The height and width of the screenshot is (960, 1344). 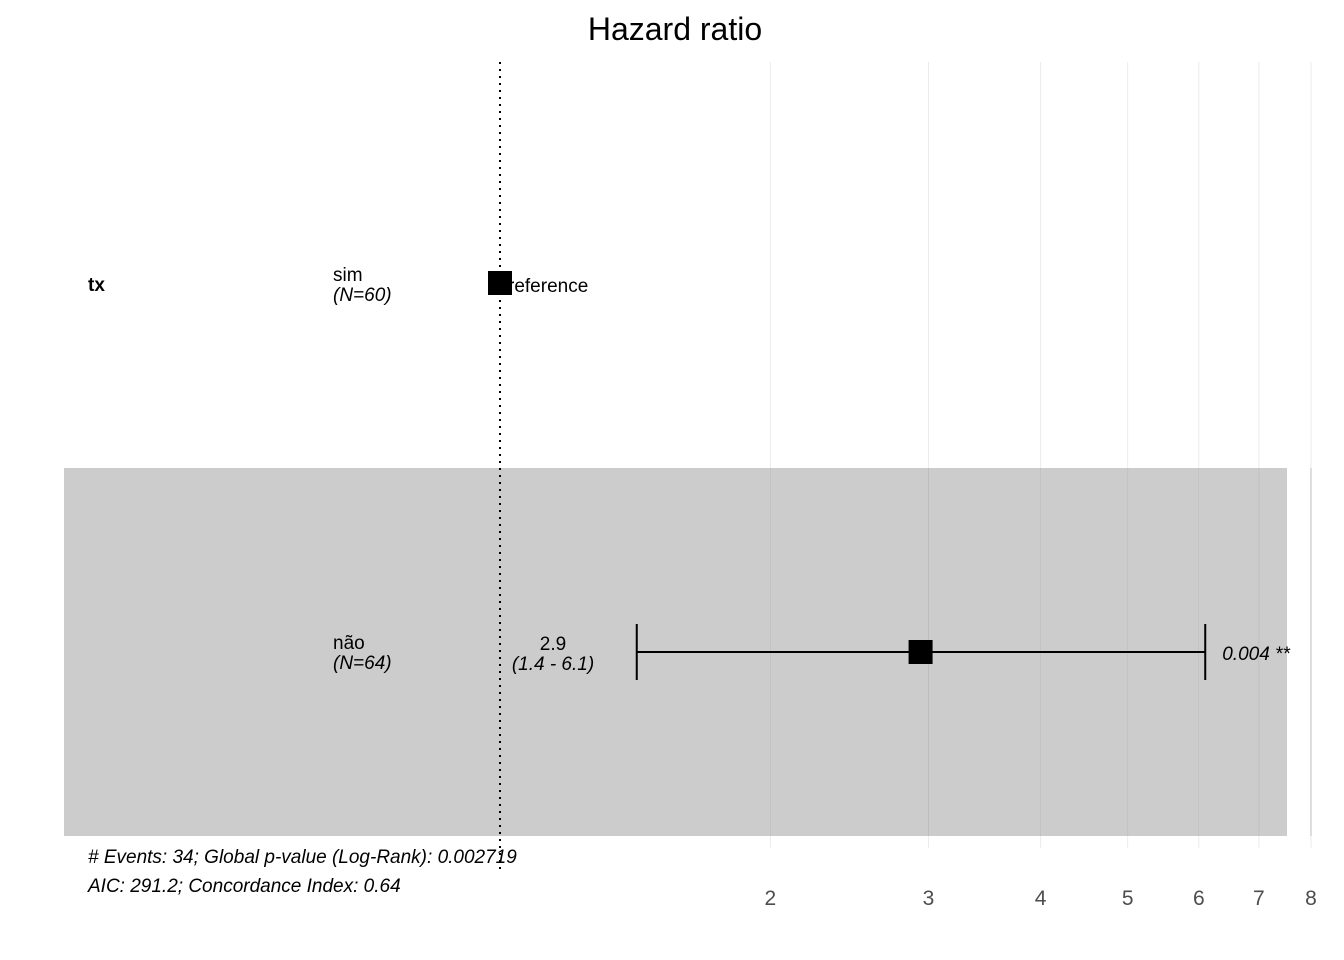 What do you see at coordinates (553, 644) in the screenshot?
I see `hr-label: 2.9` at bounding box center [553, 644].